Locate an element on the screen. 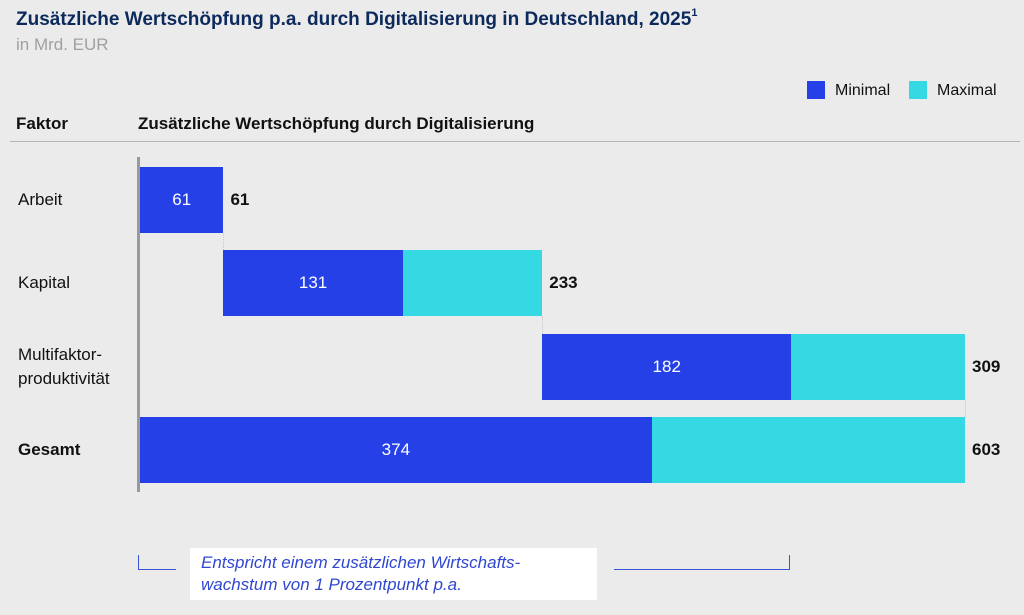  header-divider is located at coordinates (515, 141).